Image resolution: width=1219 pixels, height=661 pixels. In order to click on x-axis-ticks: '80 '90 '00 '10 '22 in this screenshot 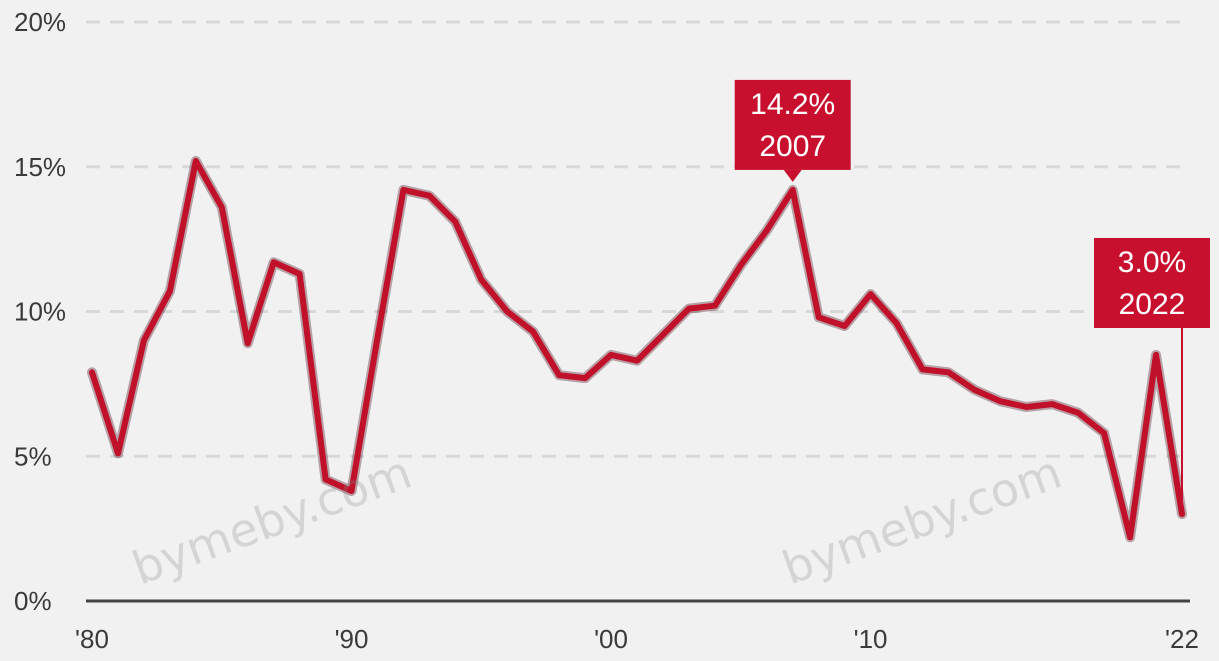, I will do `click(637, 639)`.